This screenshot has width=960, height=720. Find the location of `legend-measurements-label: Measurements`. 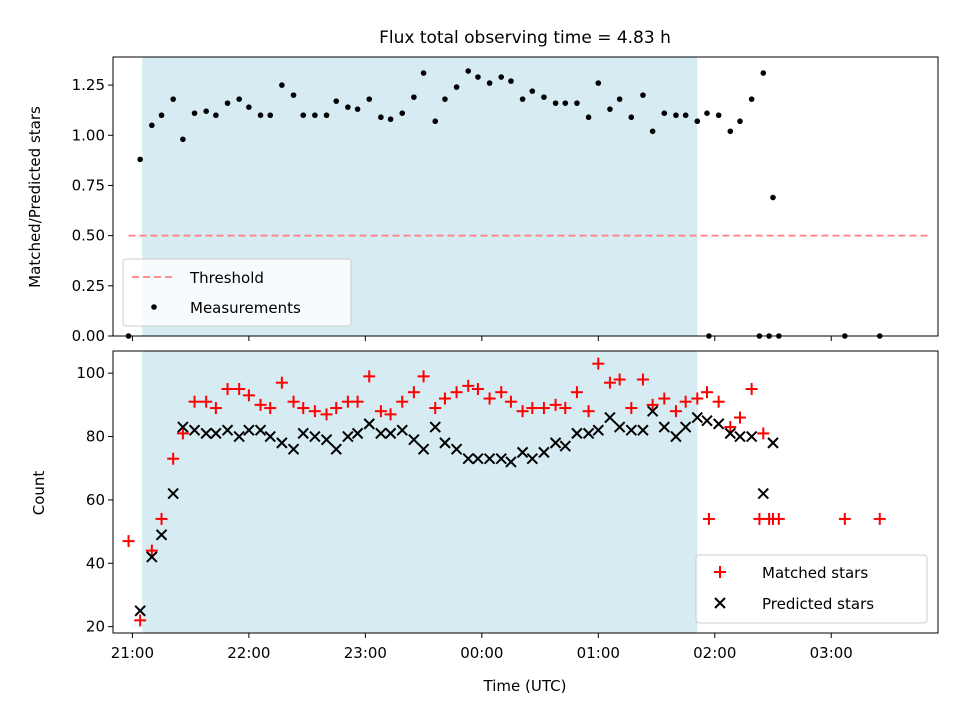

legend-measurements-label: Measurements is located at coordinates (245, 308).